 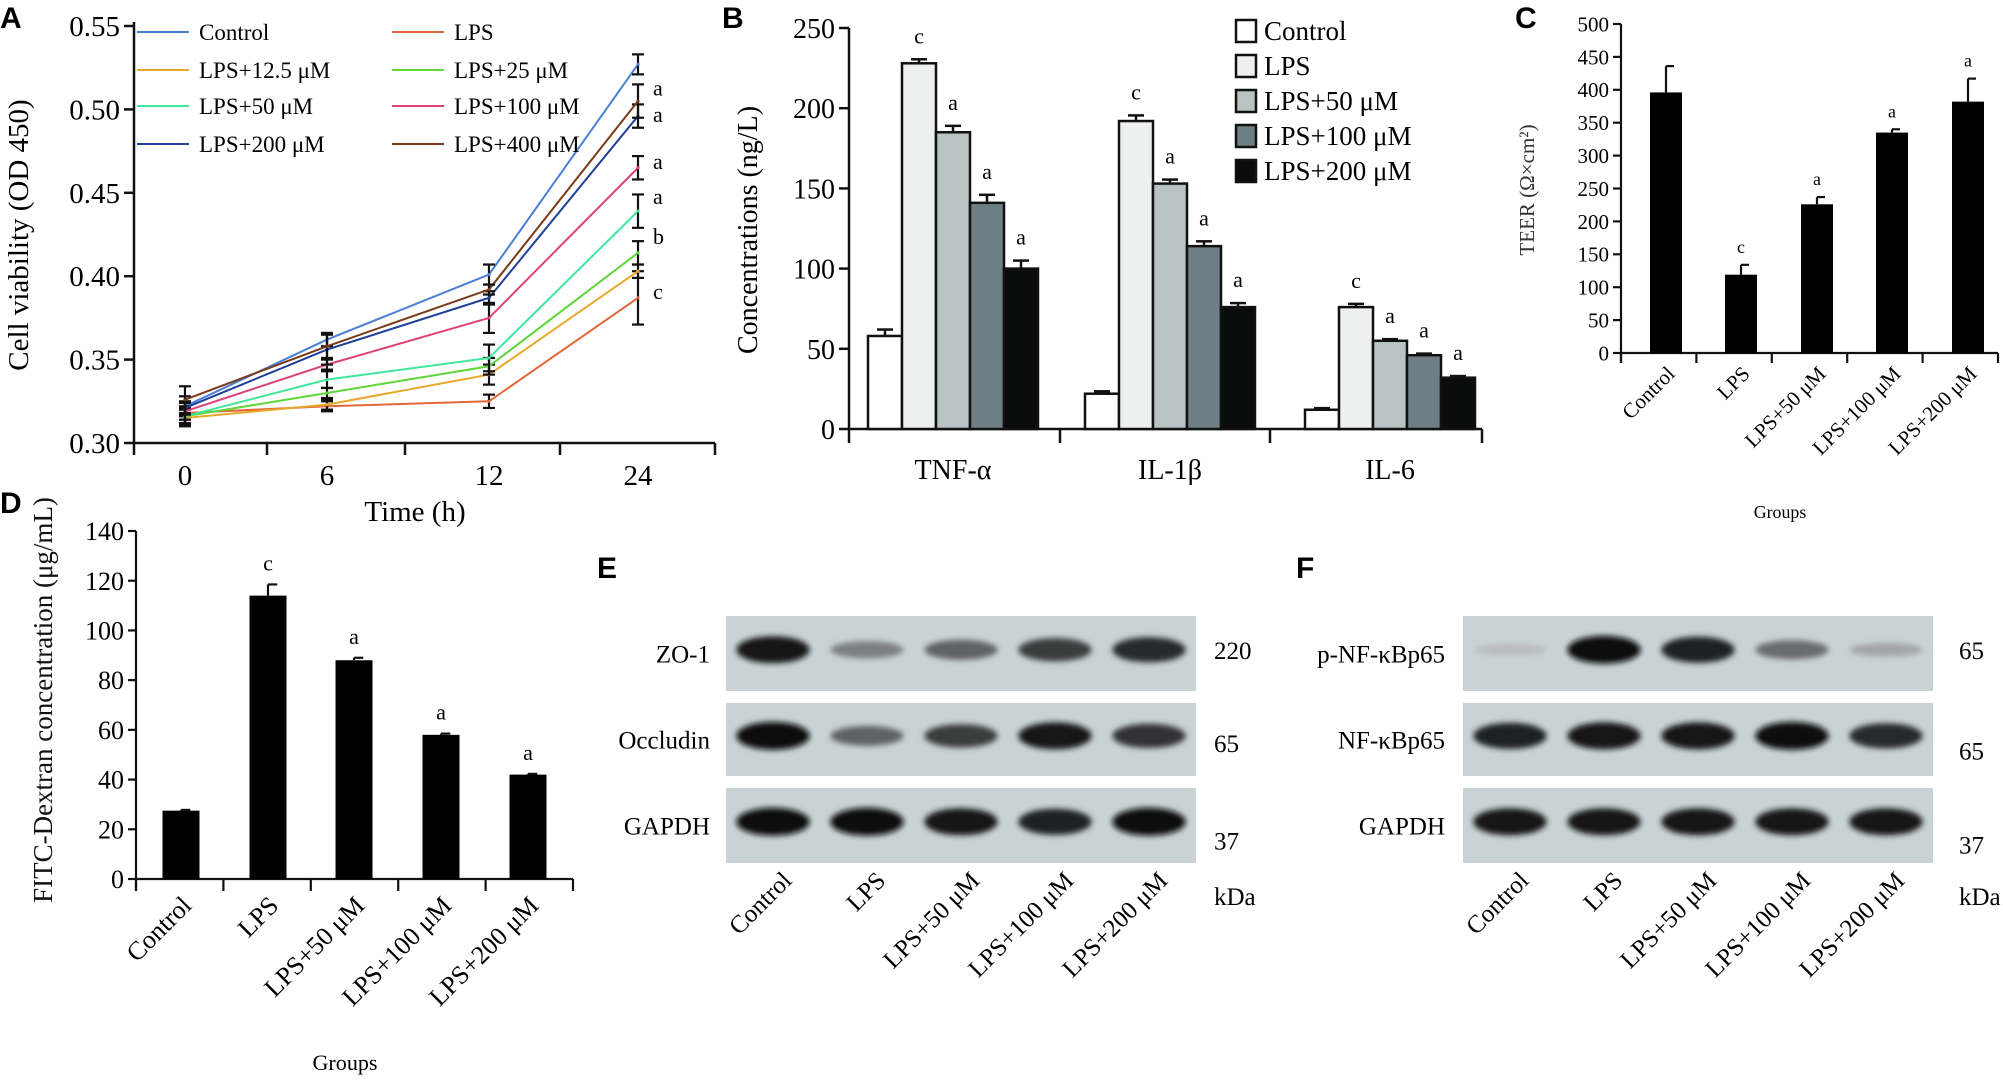 I want to click on kda-label: 37, so click(x=1226, y=842).